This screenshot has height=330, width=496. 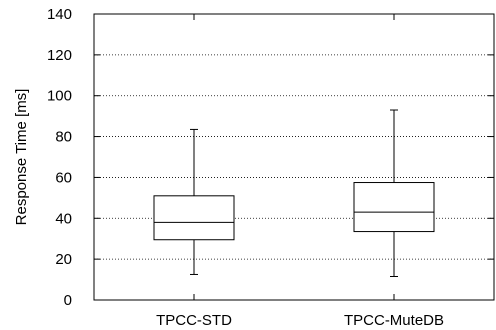 I want to click on x-category-label: TPCC-STD, so click(x=194, y=320).